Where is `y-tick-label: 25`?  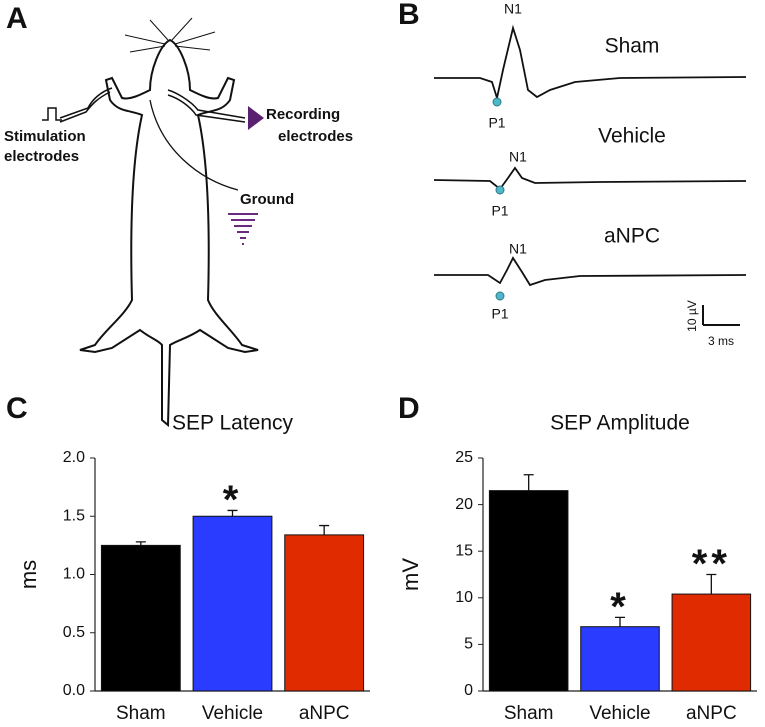
y-tick-label: 25 is located at coordinates (464, 457).